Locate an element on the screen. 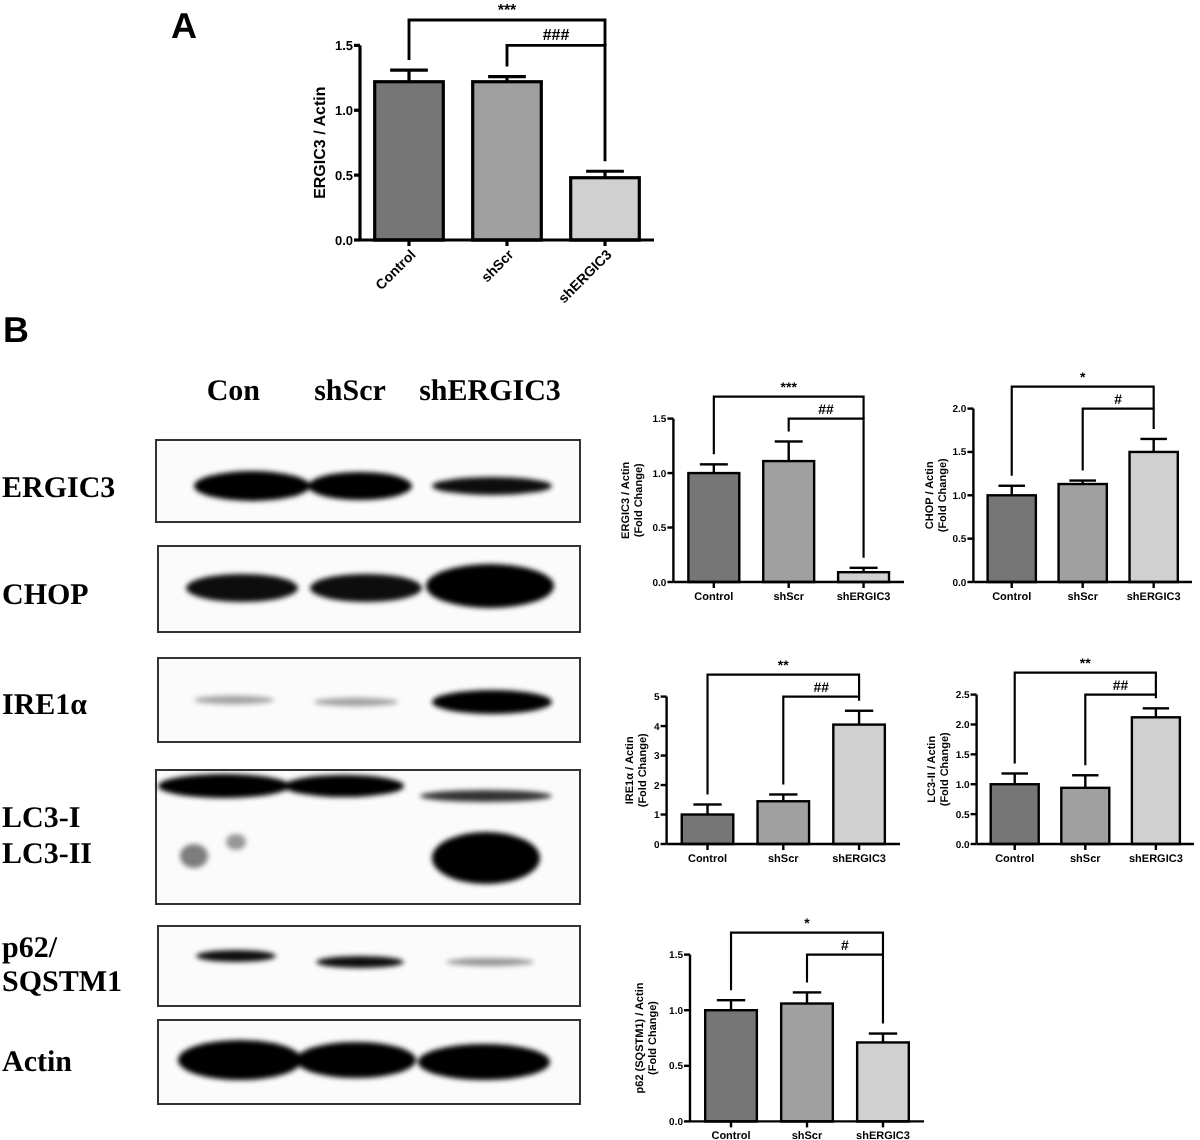 This screenshot has width=1200, height=1140. category-label: IRE1α is located at coordinates (45, 705).